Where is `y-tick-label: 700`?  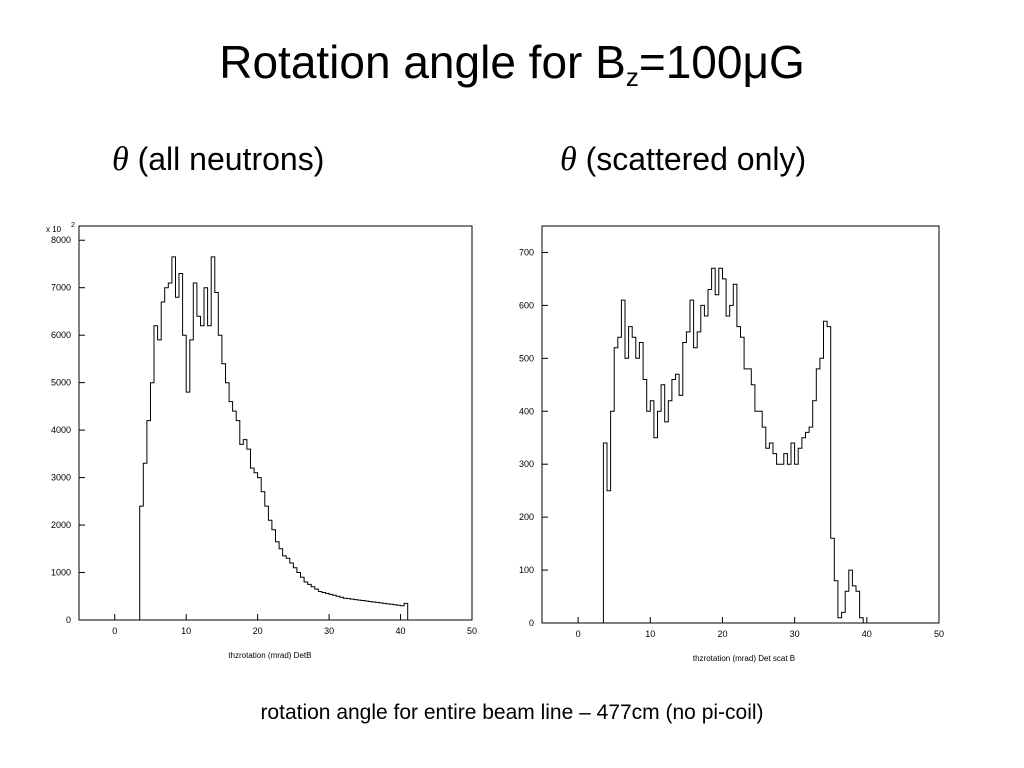
y-tick-label: 700 is located at coordinates (526, 252).